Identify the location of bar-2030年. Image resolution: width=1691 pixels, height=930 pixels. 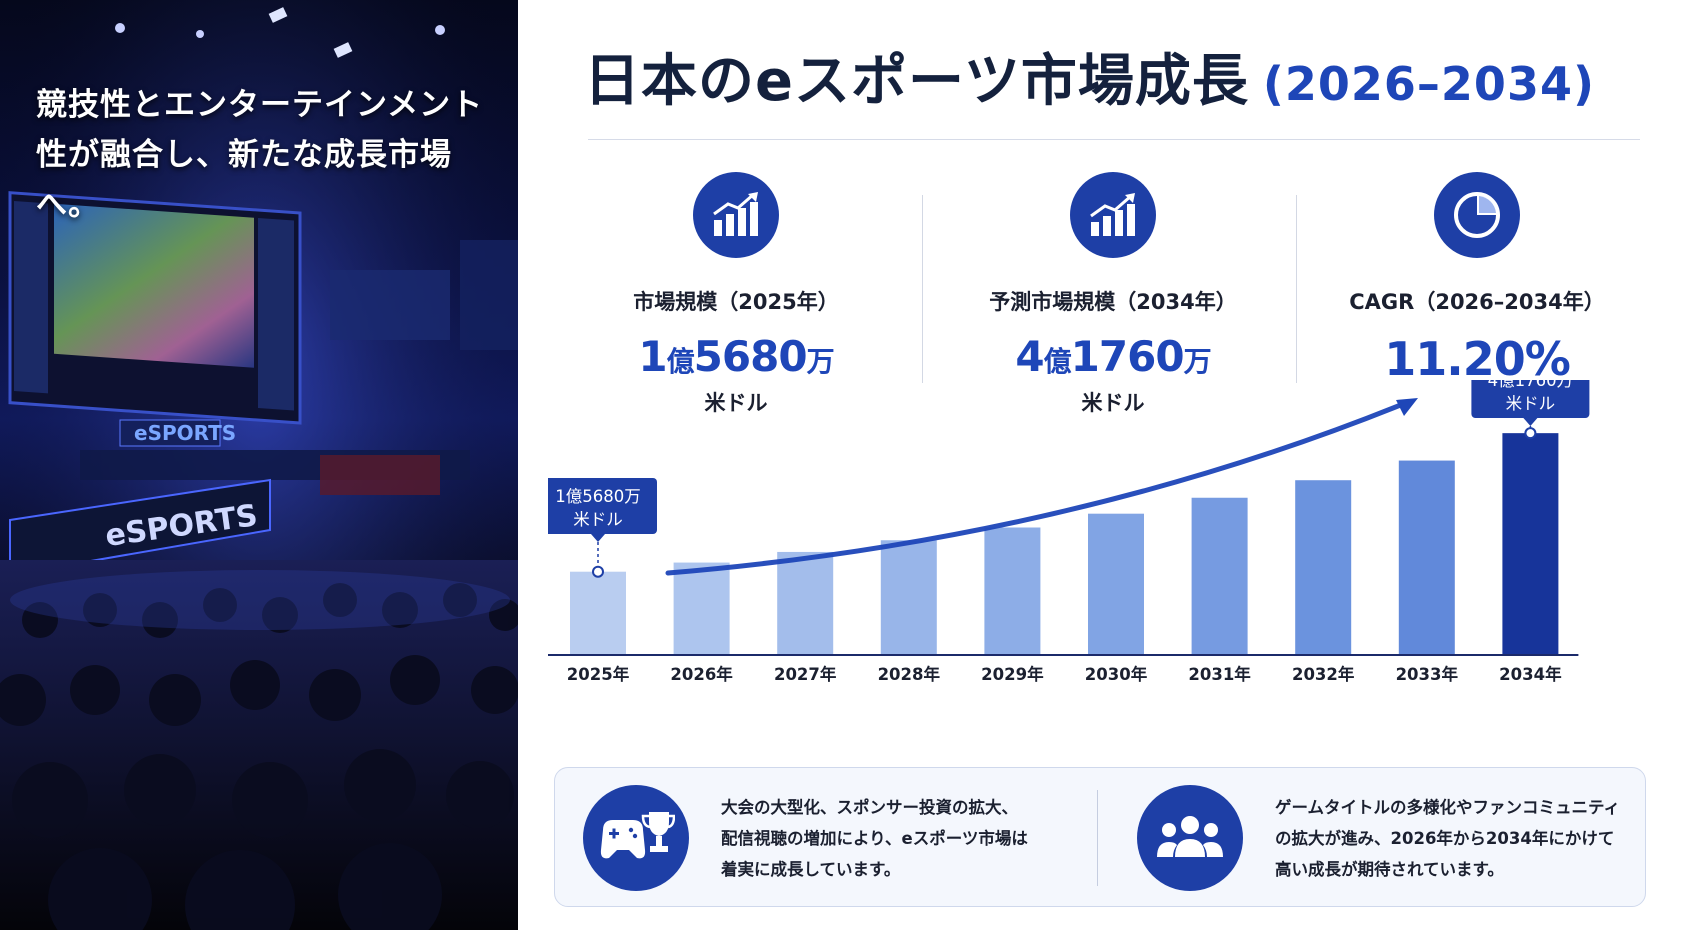
(1116, 584).